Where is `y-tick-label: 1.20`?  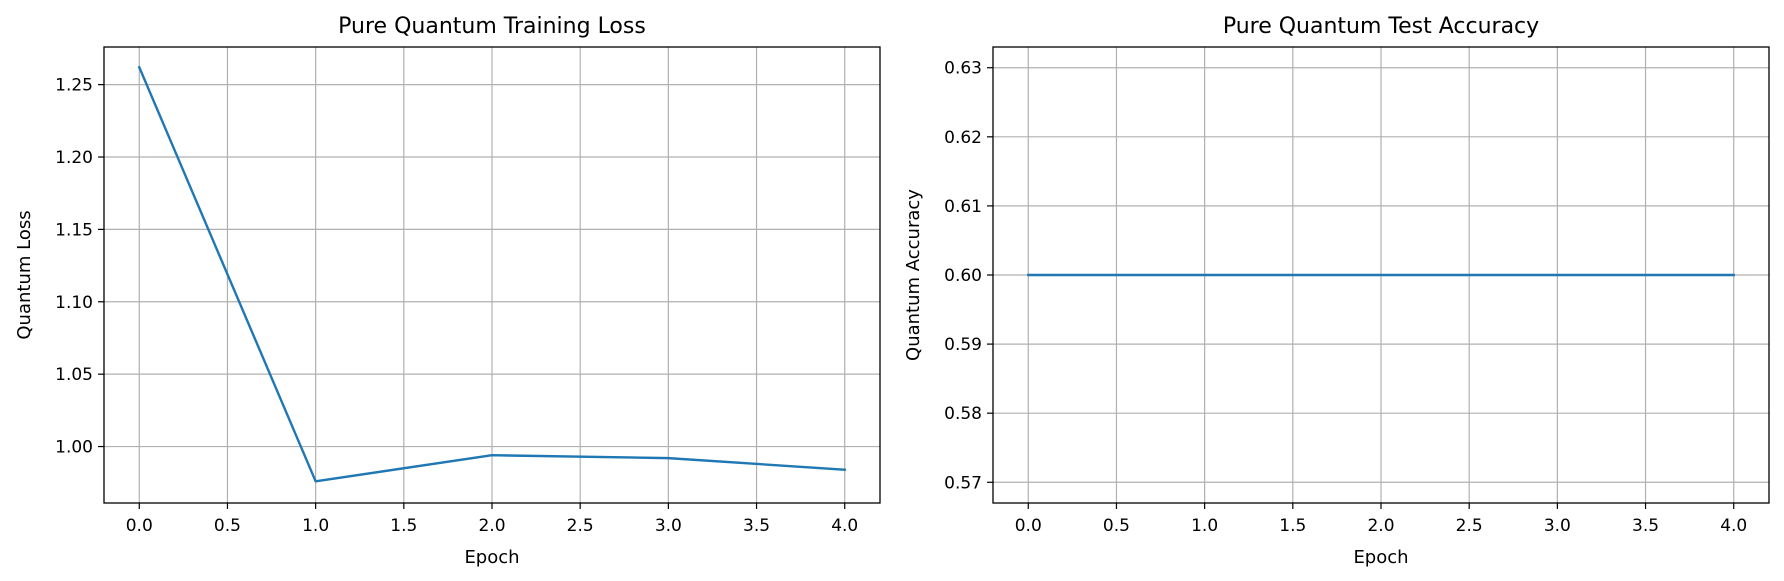
y-tick-label: 1.20 is located at coordinates (74, 158).